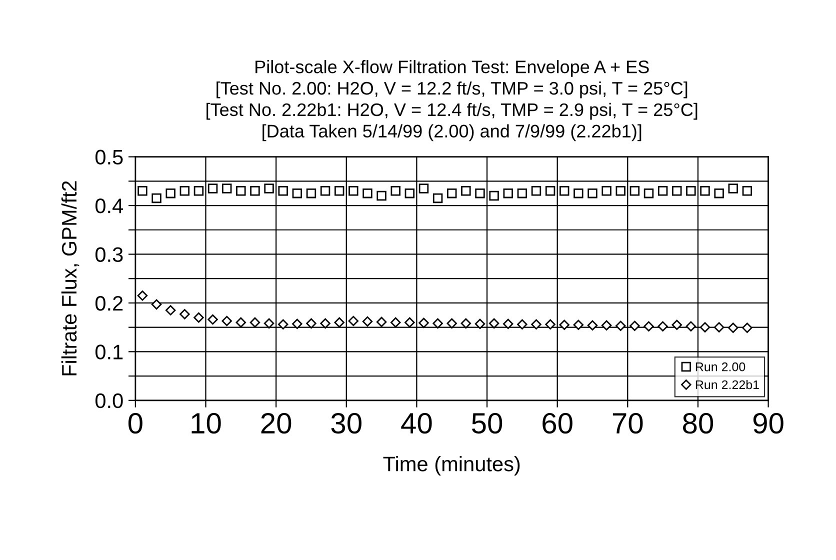 This screenshot has height=560, width=836. Describe the element at coordinates (135, 423) in the screenshot. I see `x-tick-label: 0` at that location.